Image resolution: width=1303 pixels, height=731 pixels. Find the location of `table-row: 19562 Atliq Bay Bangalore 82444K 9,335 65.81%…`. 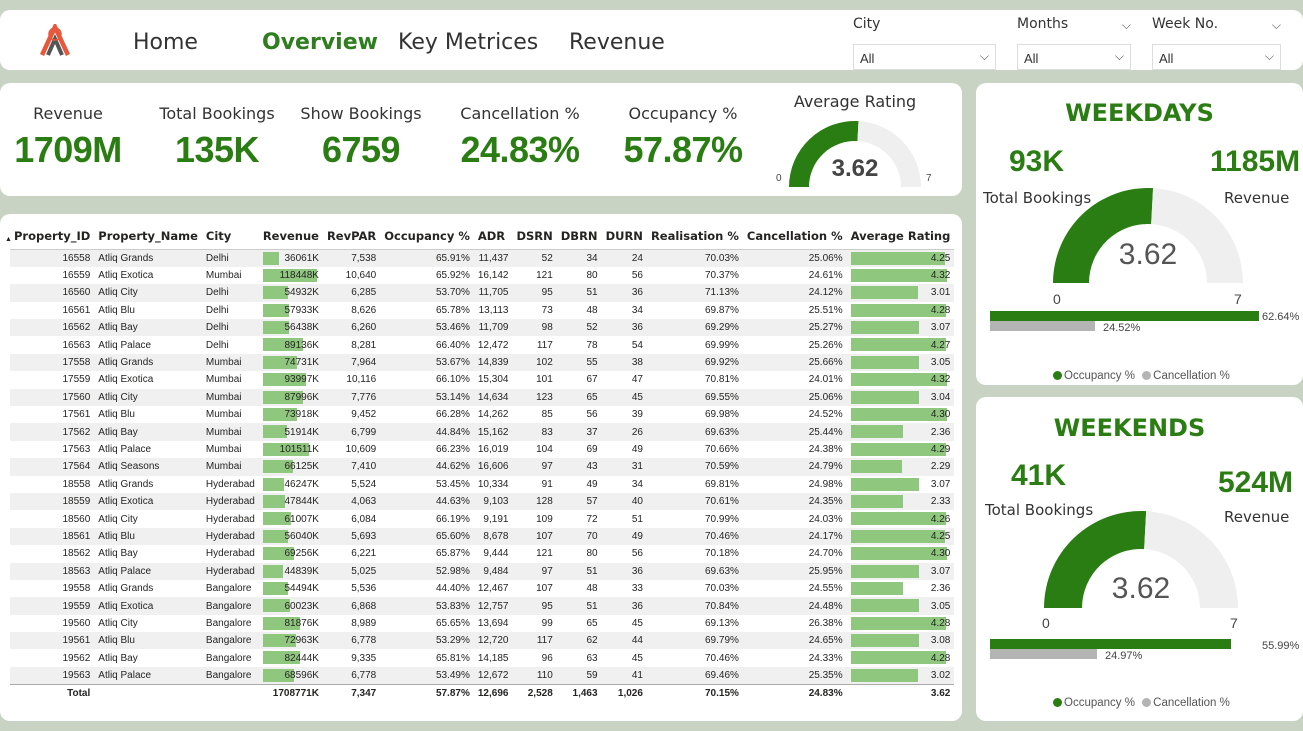

table-row: 19562 Atliq Bay Bangalore 82444K 9,335 65.81%… is located at coordinates (482, 657).